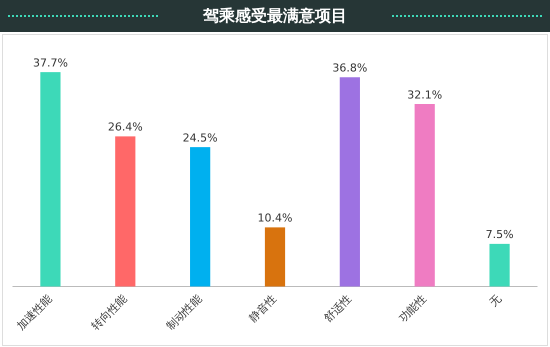 The width and height of the screenshot is (550, 347). What do you see at coordinates (263, 308) in the screenshot?
I see `x-tick-label: 静音性` at bounding box center [263, 308].